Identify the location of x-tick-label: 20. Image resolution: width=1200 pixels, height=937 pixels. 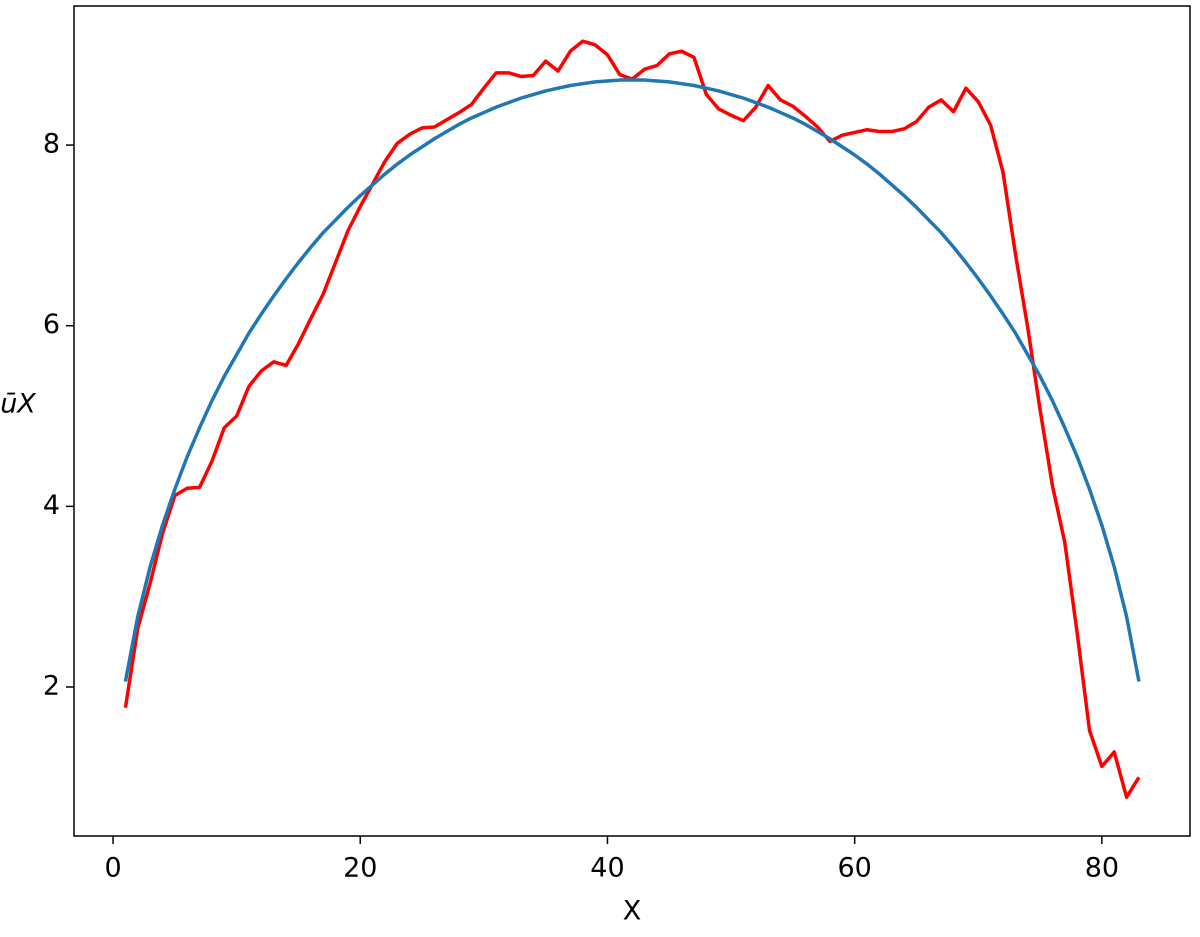
(360, 868).